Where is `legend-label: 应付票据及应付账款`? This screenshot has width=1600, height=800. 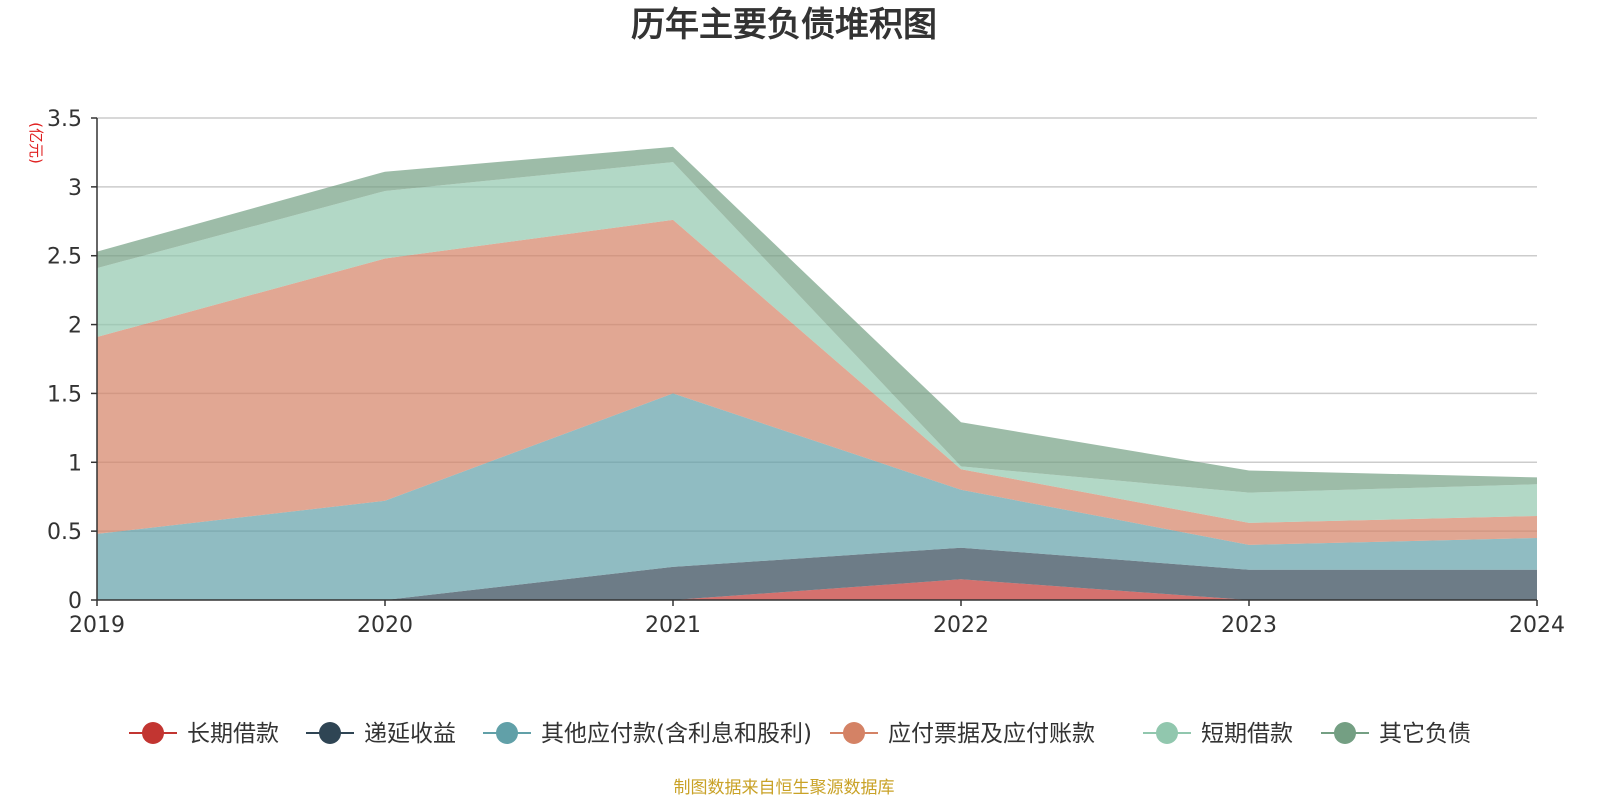
legend-label: 应付票据及应付账款 is located at coordinates (991, 734).